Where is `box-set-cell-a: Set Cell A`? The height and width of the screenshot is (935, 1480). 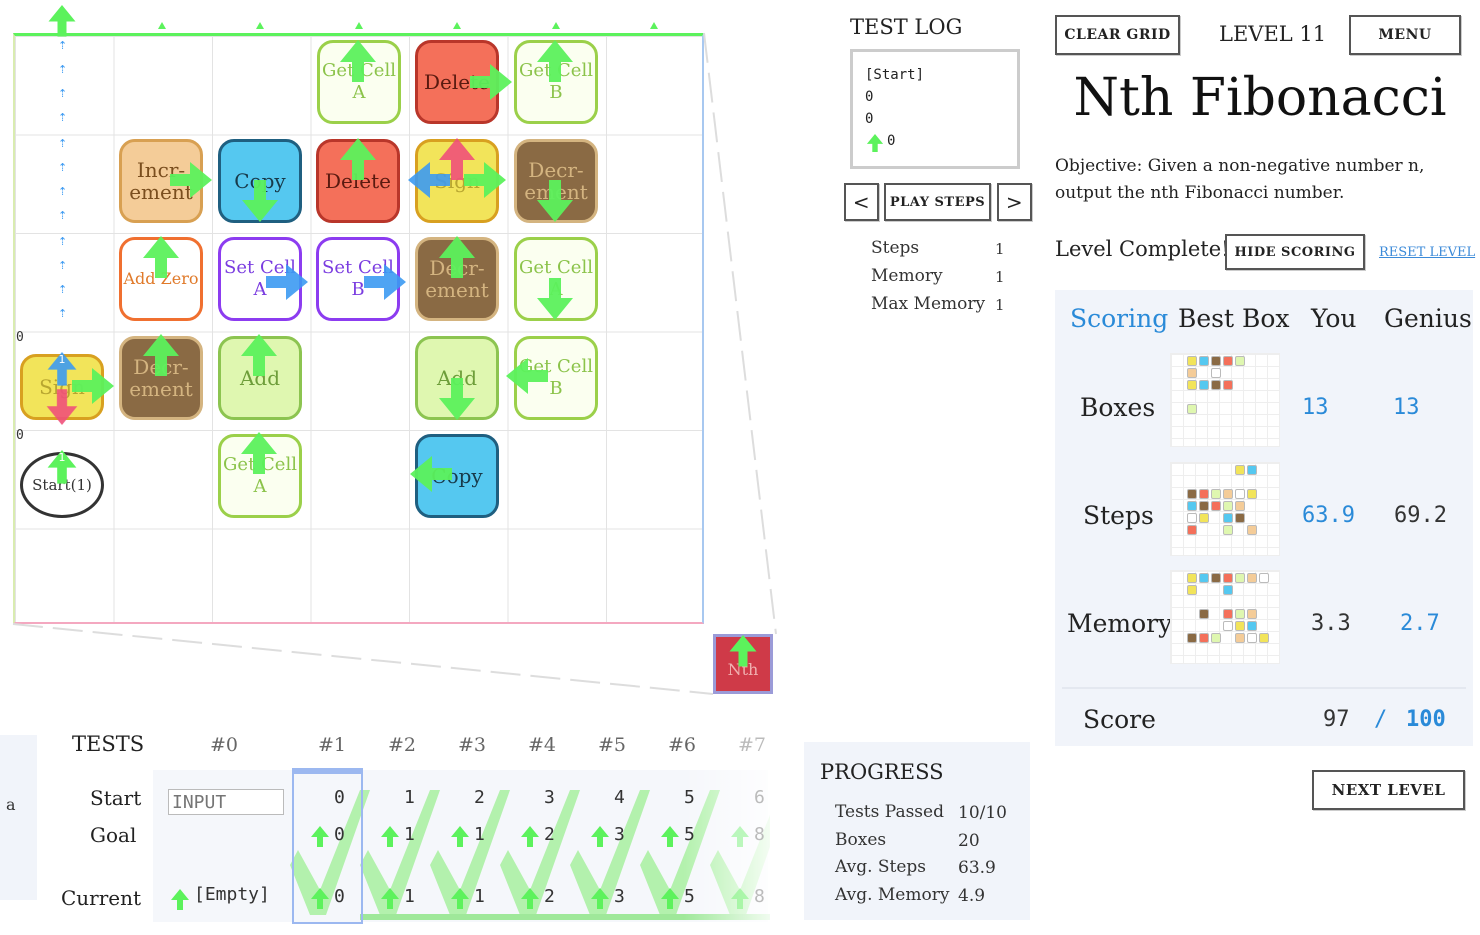
box-set-cell-a: Set Cell A is located at coordinates (260, 279).